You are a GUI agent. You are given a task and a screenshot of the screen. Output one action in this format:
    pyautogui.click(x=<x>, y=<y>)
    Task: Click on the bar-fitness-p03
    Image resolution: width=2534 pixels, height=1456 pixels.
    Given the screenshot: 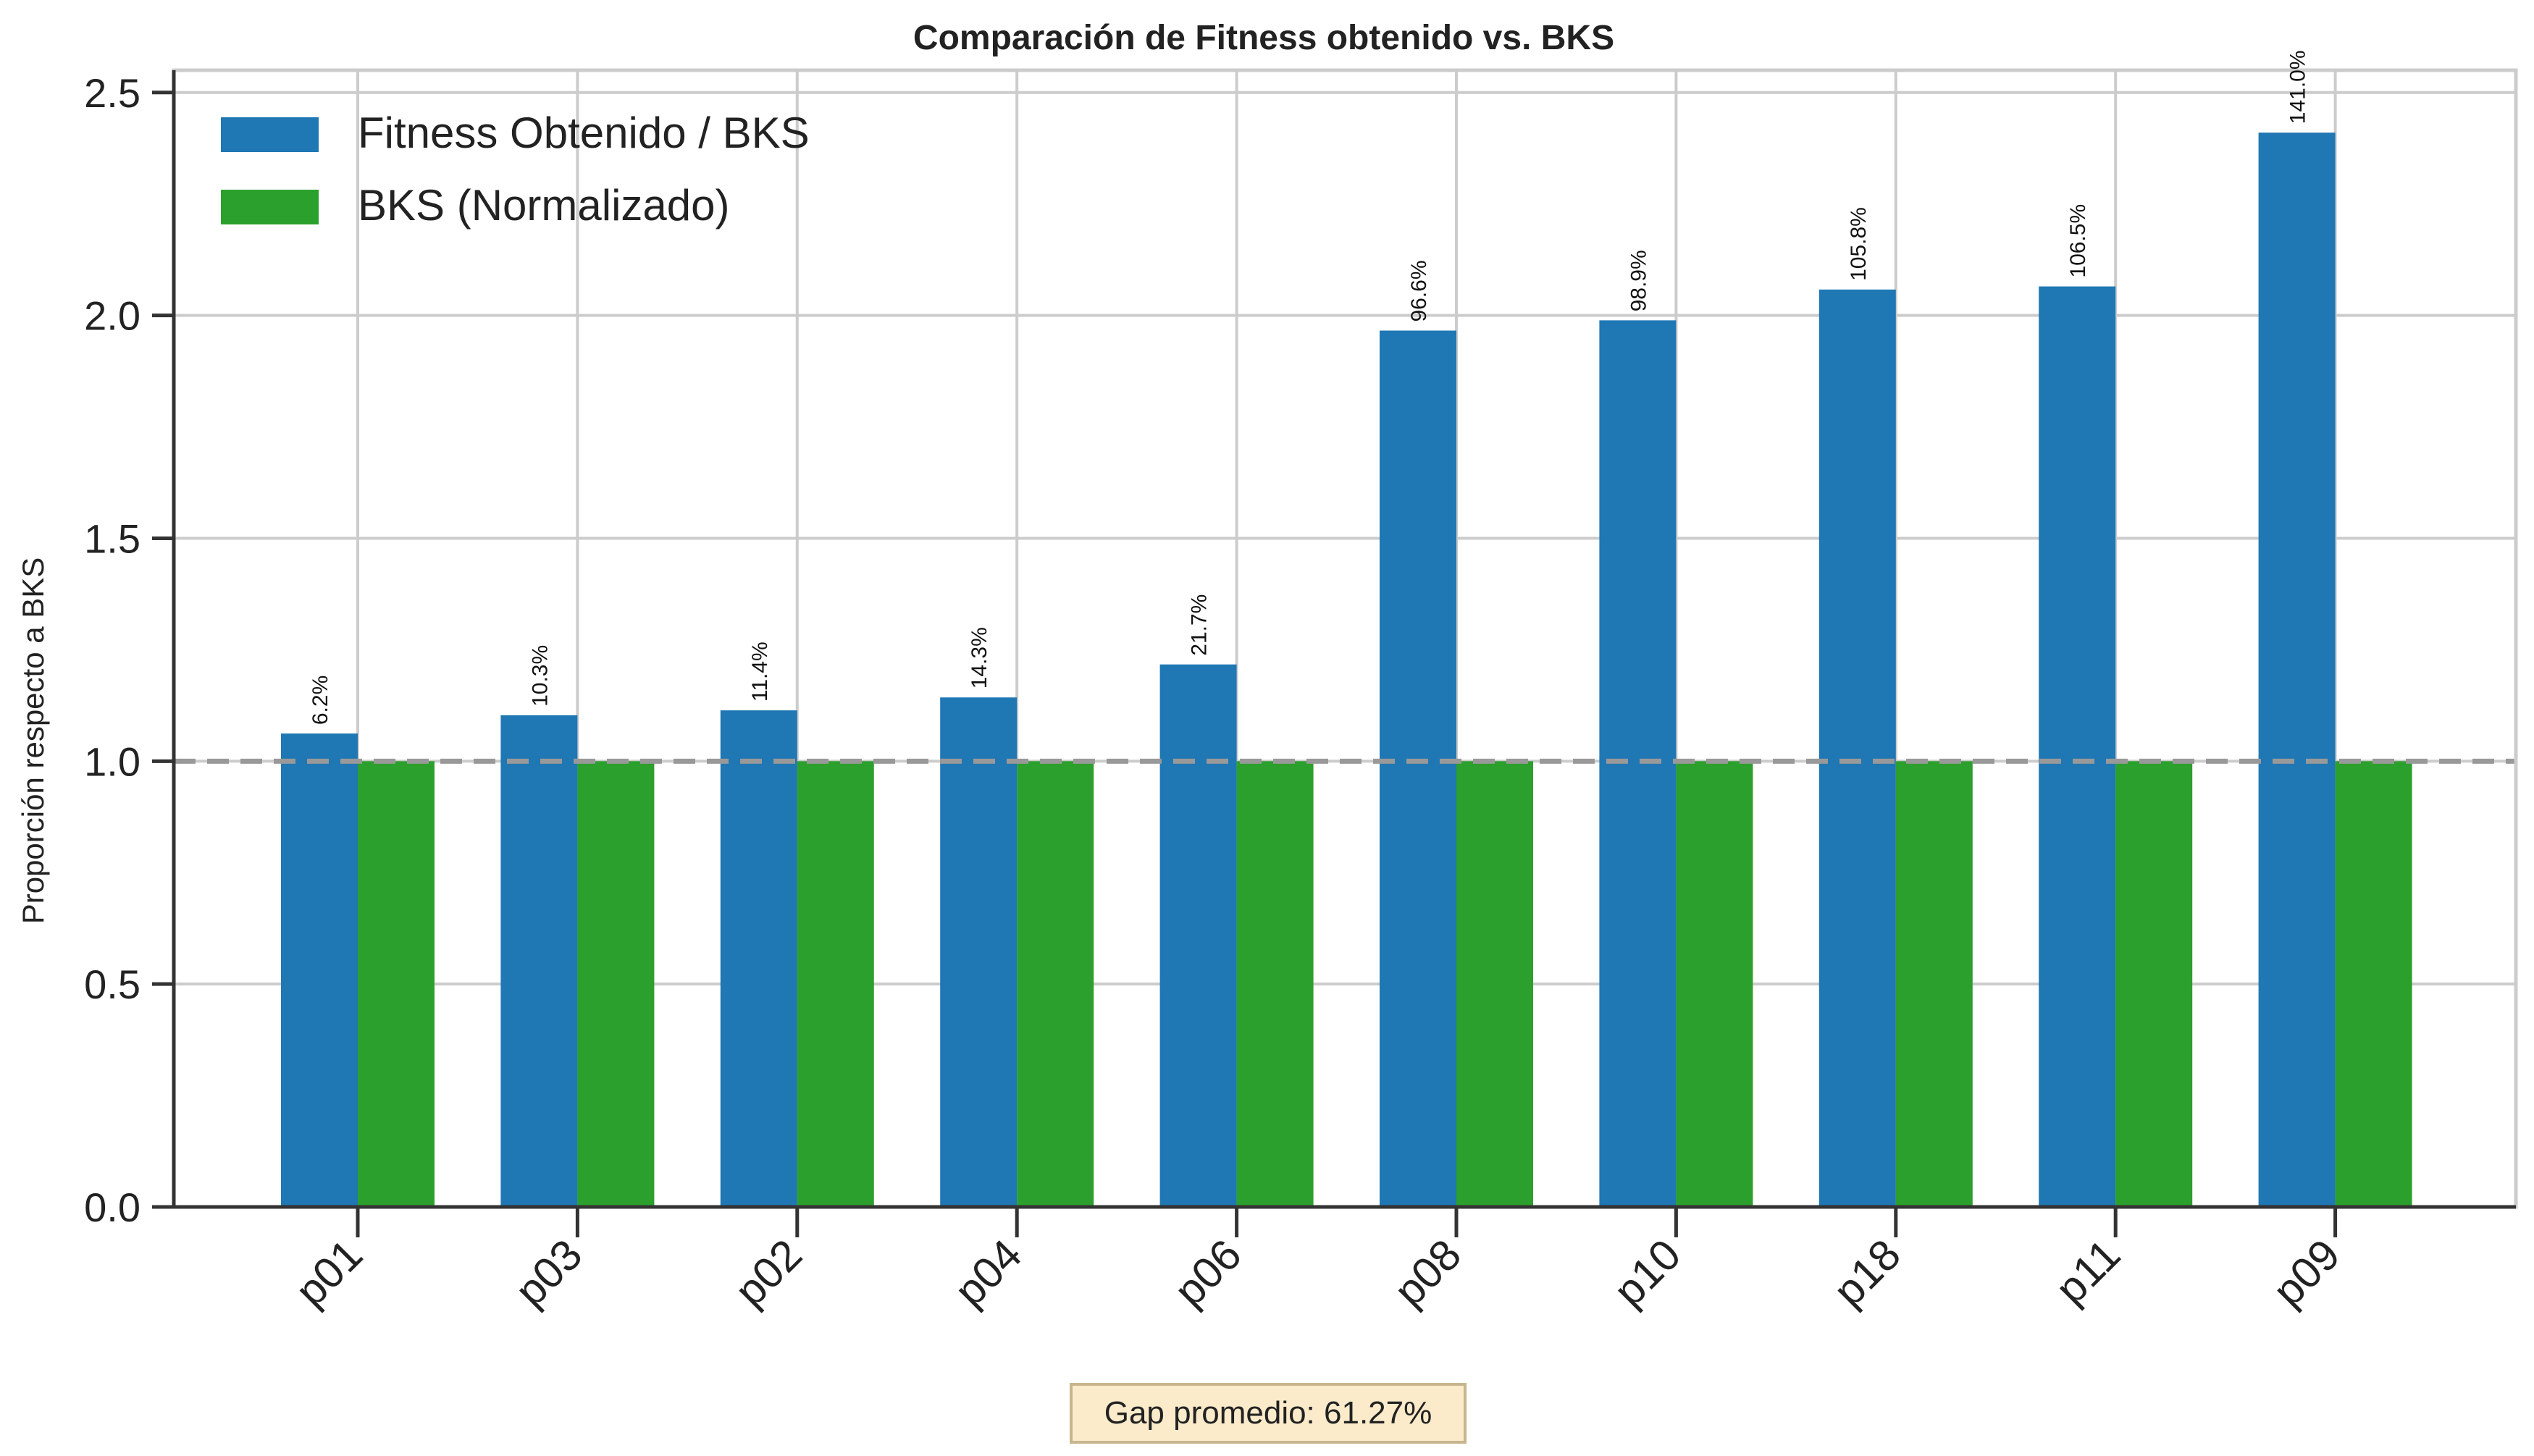 What is the action you would take?
    pyautogui.click(x=539, y=961)
    